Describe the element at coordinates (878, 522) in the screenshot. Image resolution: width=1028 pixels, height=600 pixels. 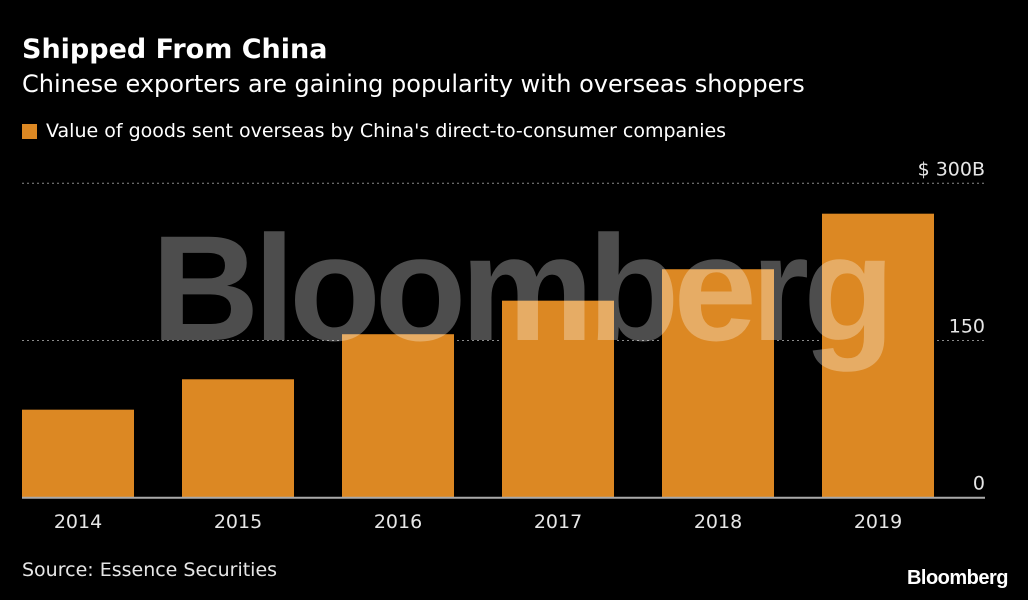
I see `x-tick-label: 2019` at that location.